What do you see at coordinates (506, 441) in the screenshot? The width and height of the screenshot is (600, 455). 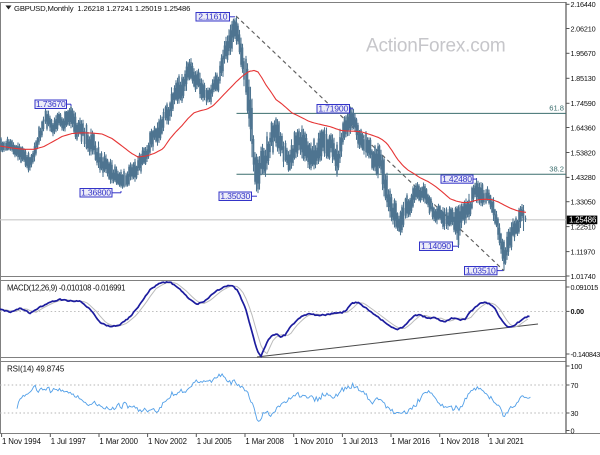 I see `svg-text: 1 Jul 2021` at bounding box center [506, 441].